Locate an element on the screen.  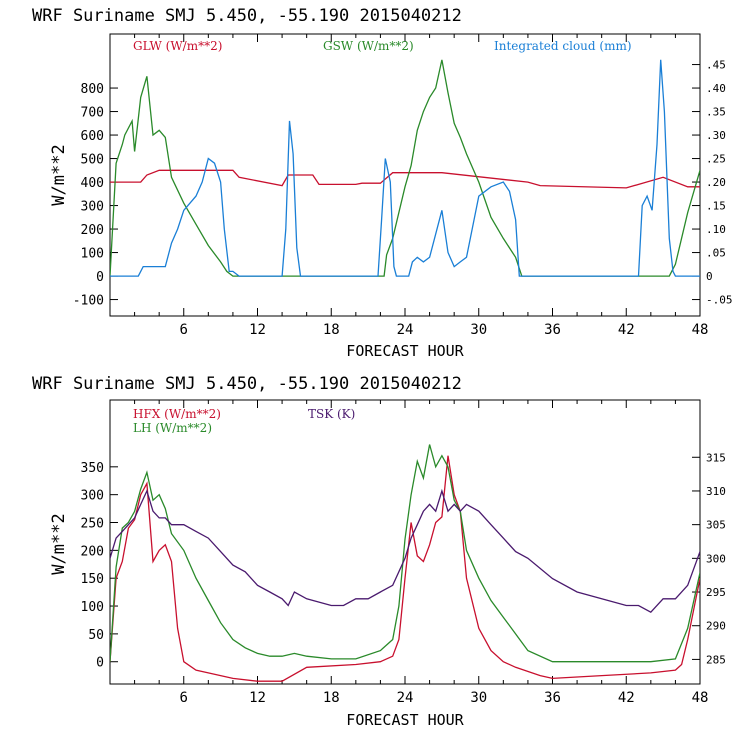
y2-tick-label: 310 is located at coordinates (716, 491).